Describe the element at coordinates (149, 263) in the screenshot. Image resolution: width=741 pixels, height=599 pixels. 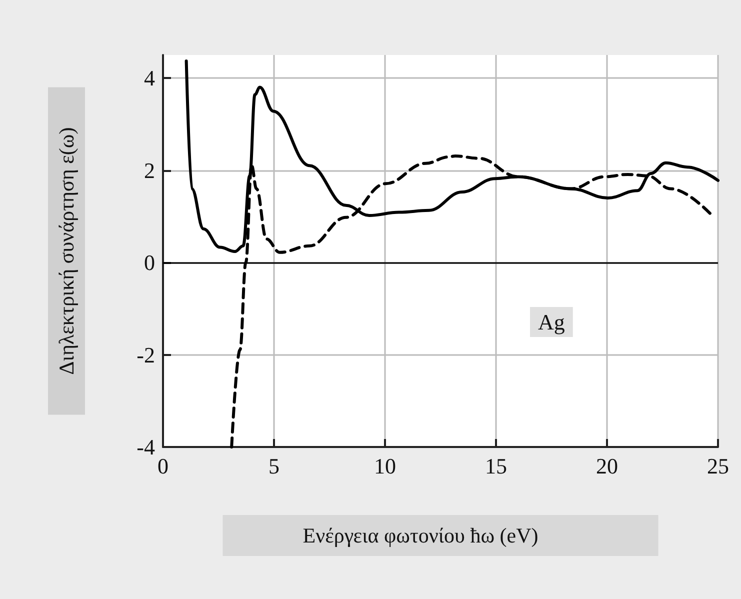
I see `y-tick-label: 0` at that location.